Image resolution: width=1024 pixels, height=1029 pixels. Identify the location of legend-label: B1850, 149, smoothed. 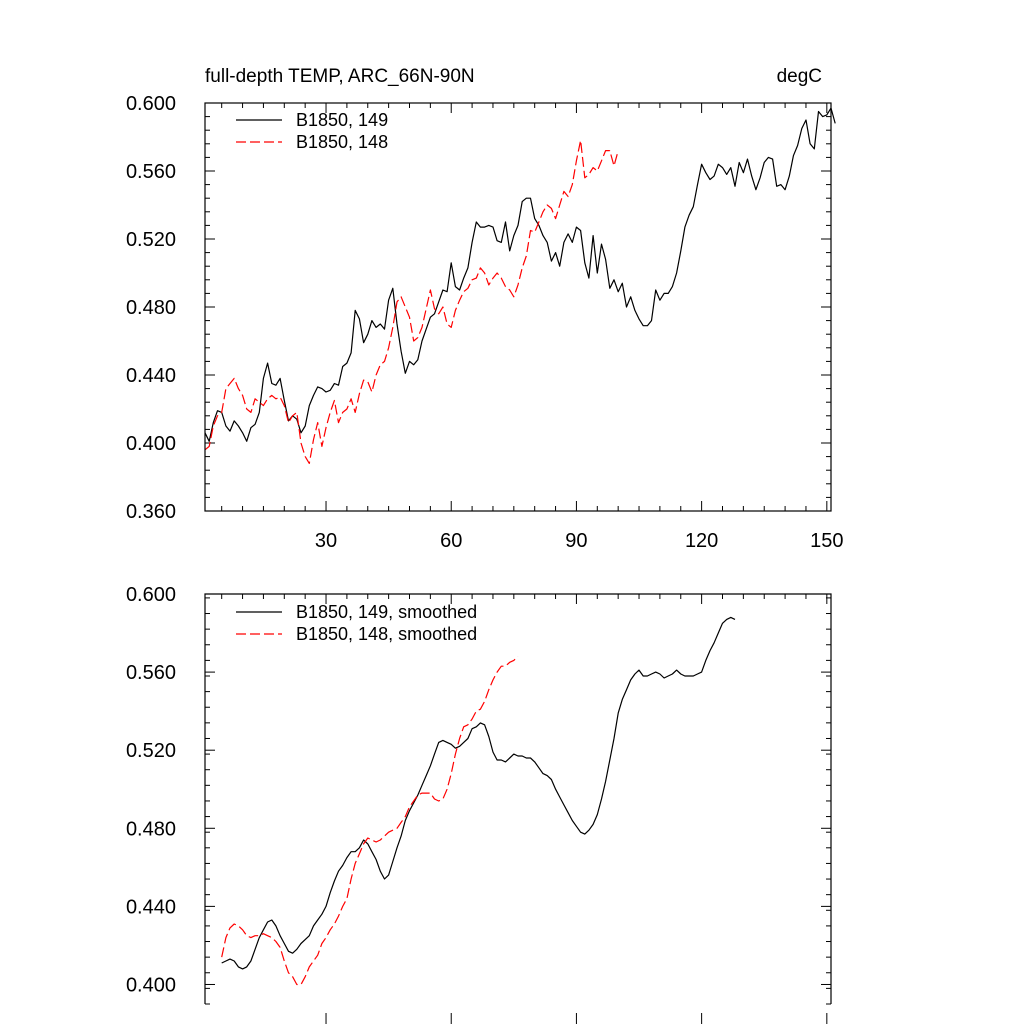
(386, 612).